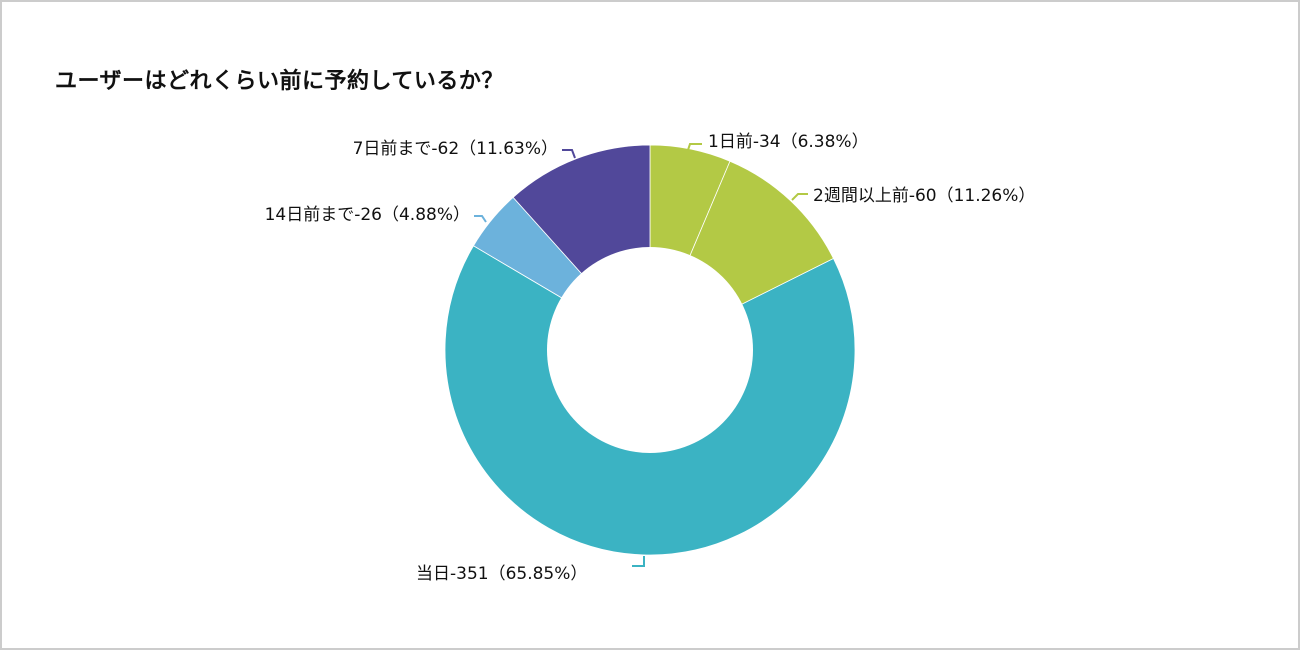 This screenshot has height=650, width=1300. I want to click on leader-line-week2, so click(799, 197).